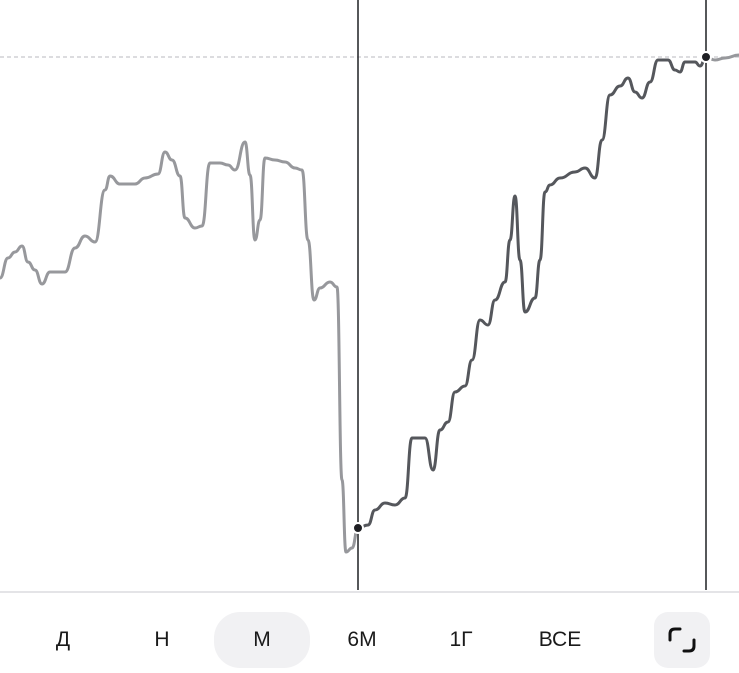  I want to click on period-tabs: Д Н М 6М 1Г ВСЕ, so click(369, 631).